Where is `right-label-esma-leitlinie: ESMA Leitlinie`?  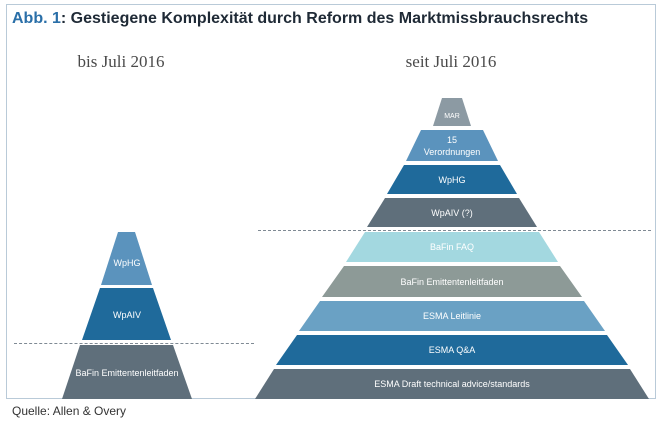
right-label-esma-leitlinie: ESMA Leitlinie is located at coordinates (452, 316).